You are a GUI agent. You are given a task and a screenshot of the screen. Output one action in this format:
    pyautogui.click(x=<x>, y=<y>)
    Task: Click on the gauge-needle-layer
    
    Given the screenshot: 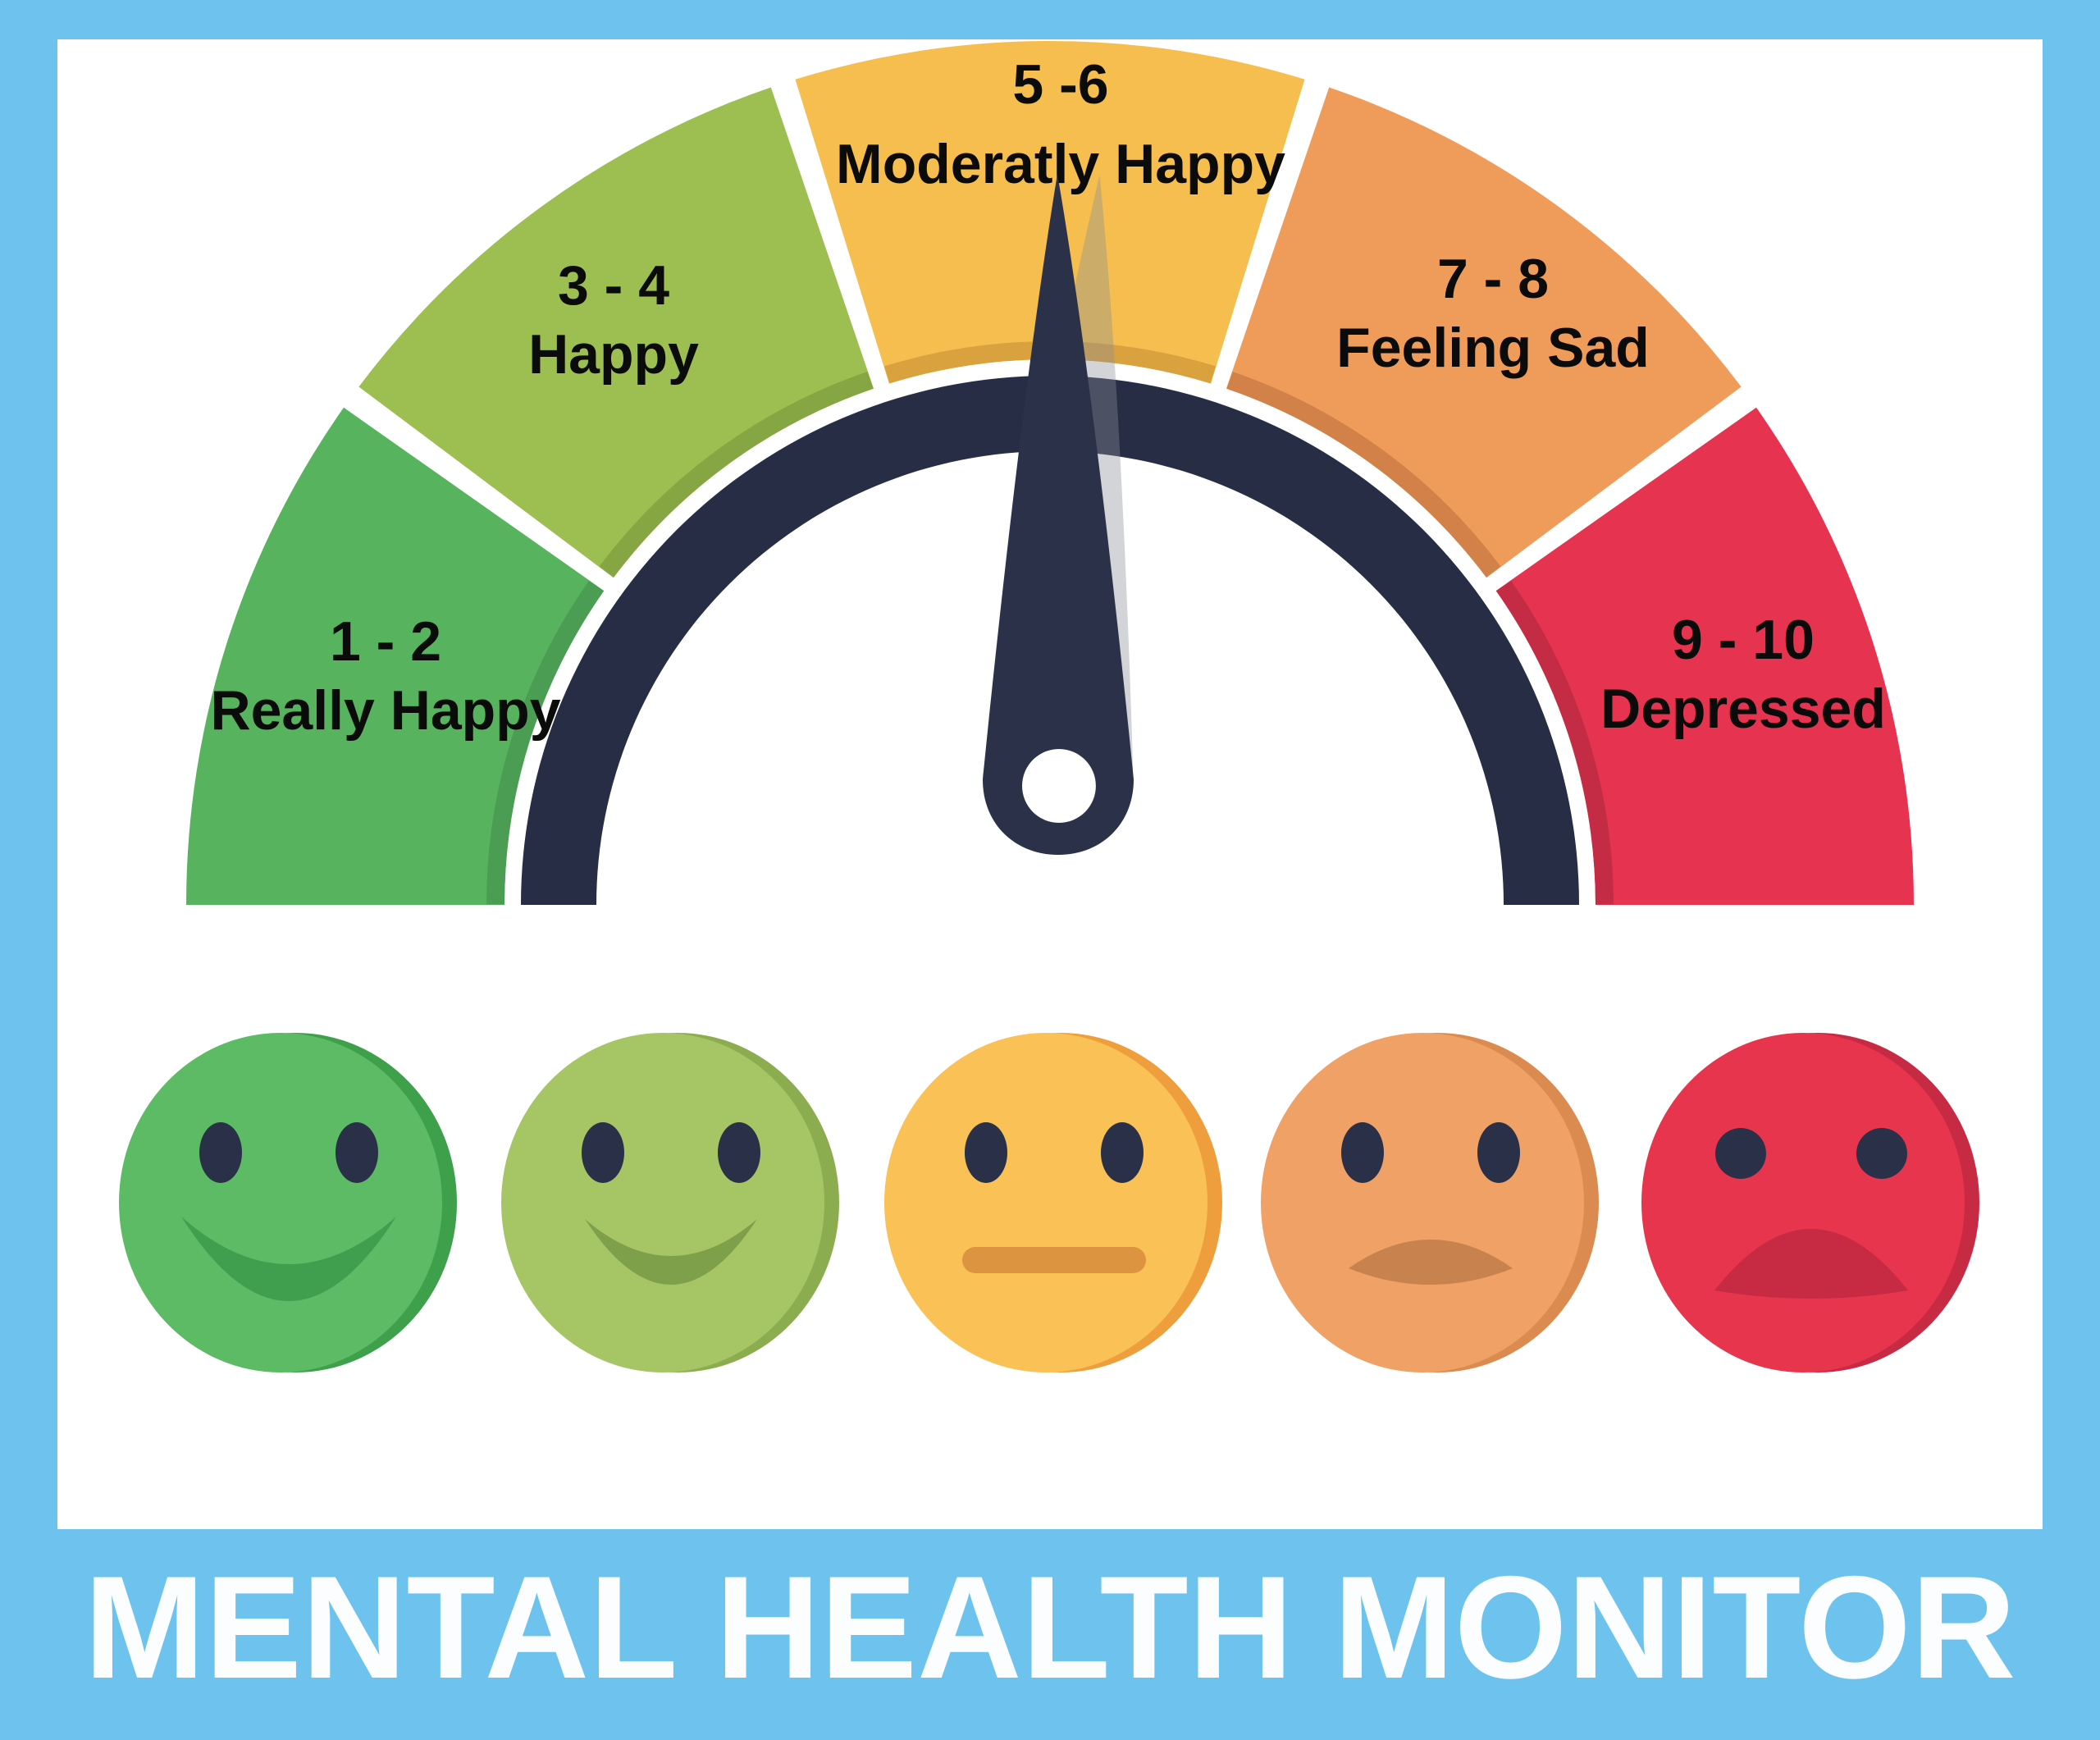 What is the action you would take?
    pyautogui.click(x=1059, y=515)
    